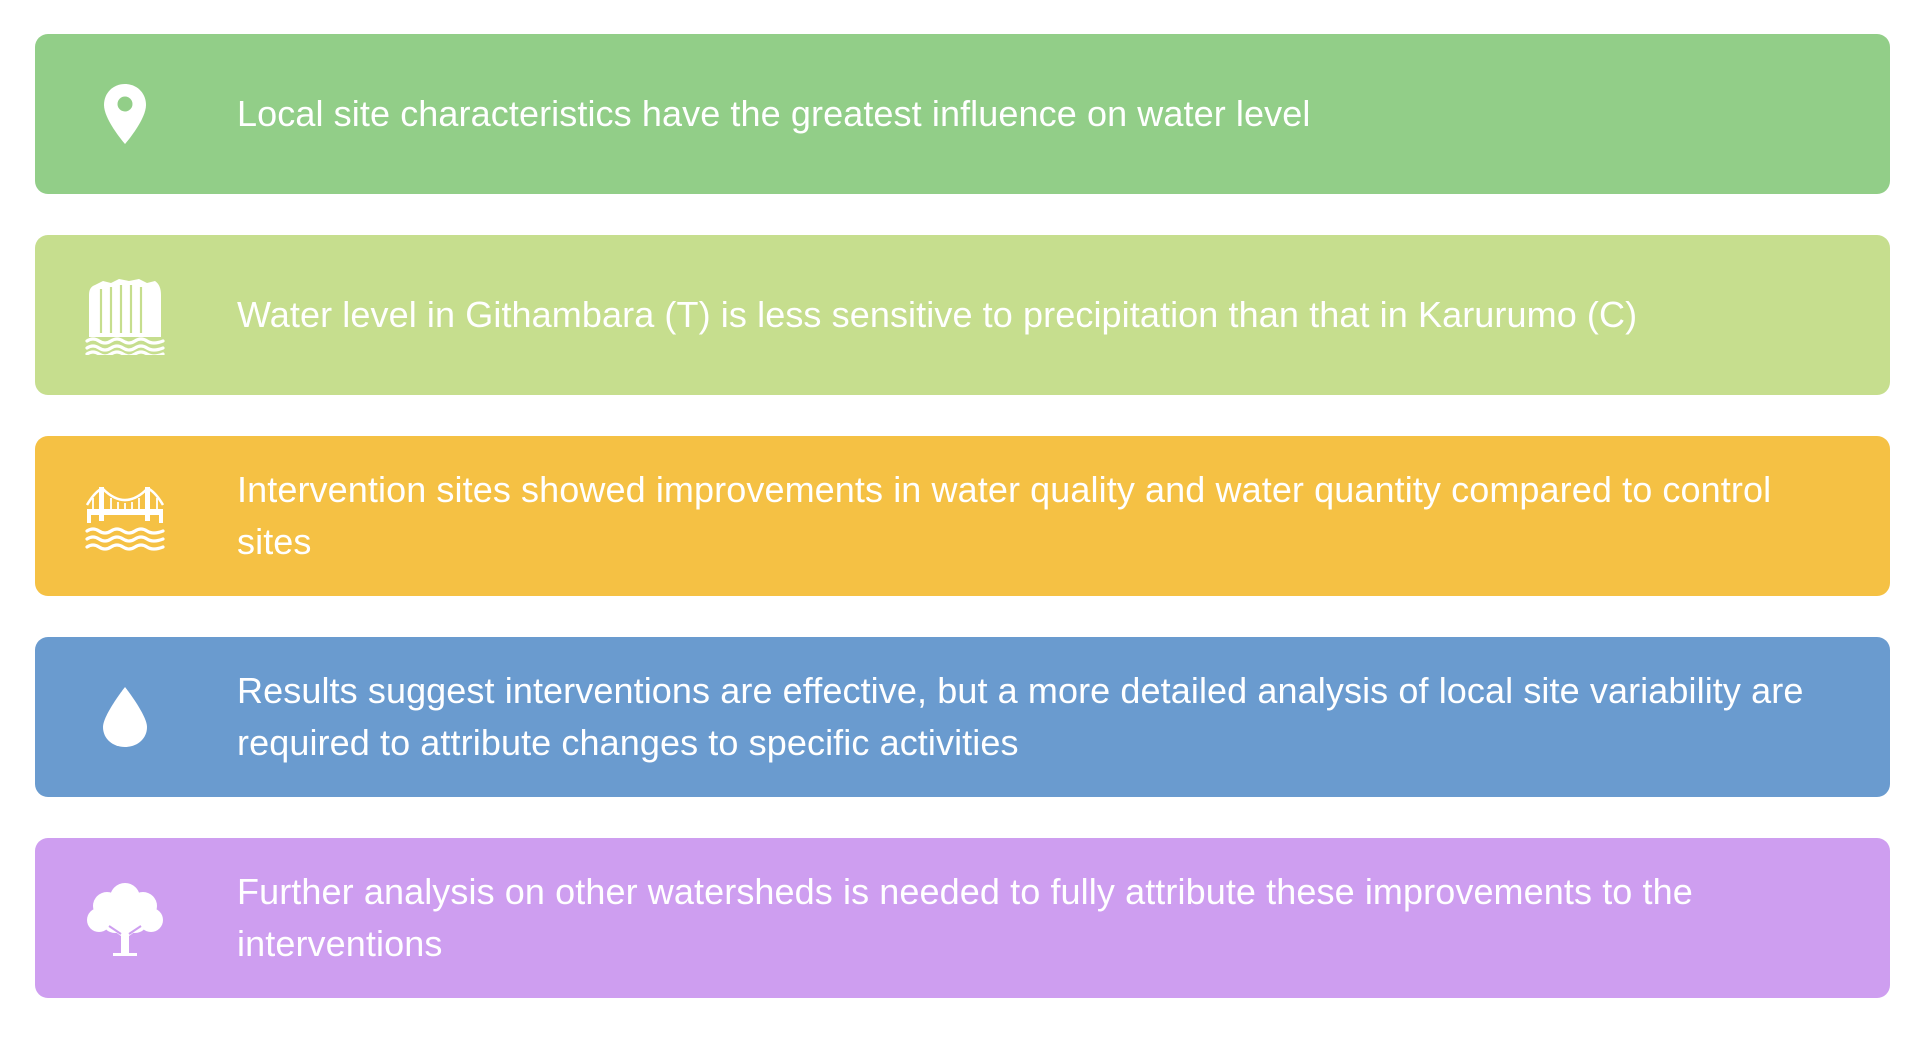 Image resolution: width=1924 pixels, height=1056 pixels. Describe the element at coordinates (125, 104) in the screenshot. I see `map-pin-hole` at that location.